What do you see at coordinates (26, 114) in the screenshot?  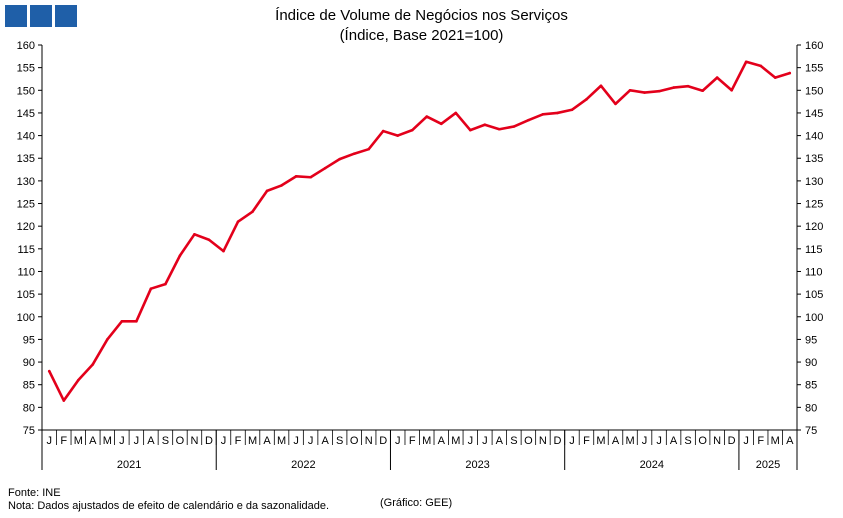 I see `y-tick-label-left: 145` at bounding box center [26, 114].